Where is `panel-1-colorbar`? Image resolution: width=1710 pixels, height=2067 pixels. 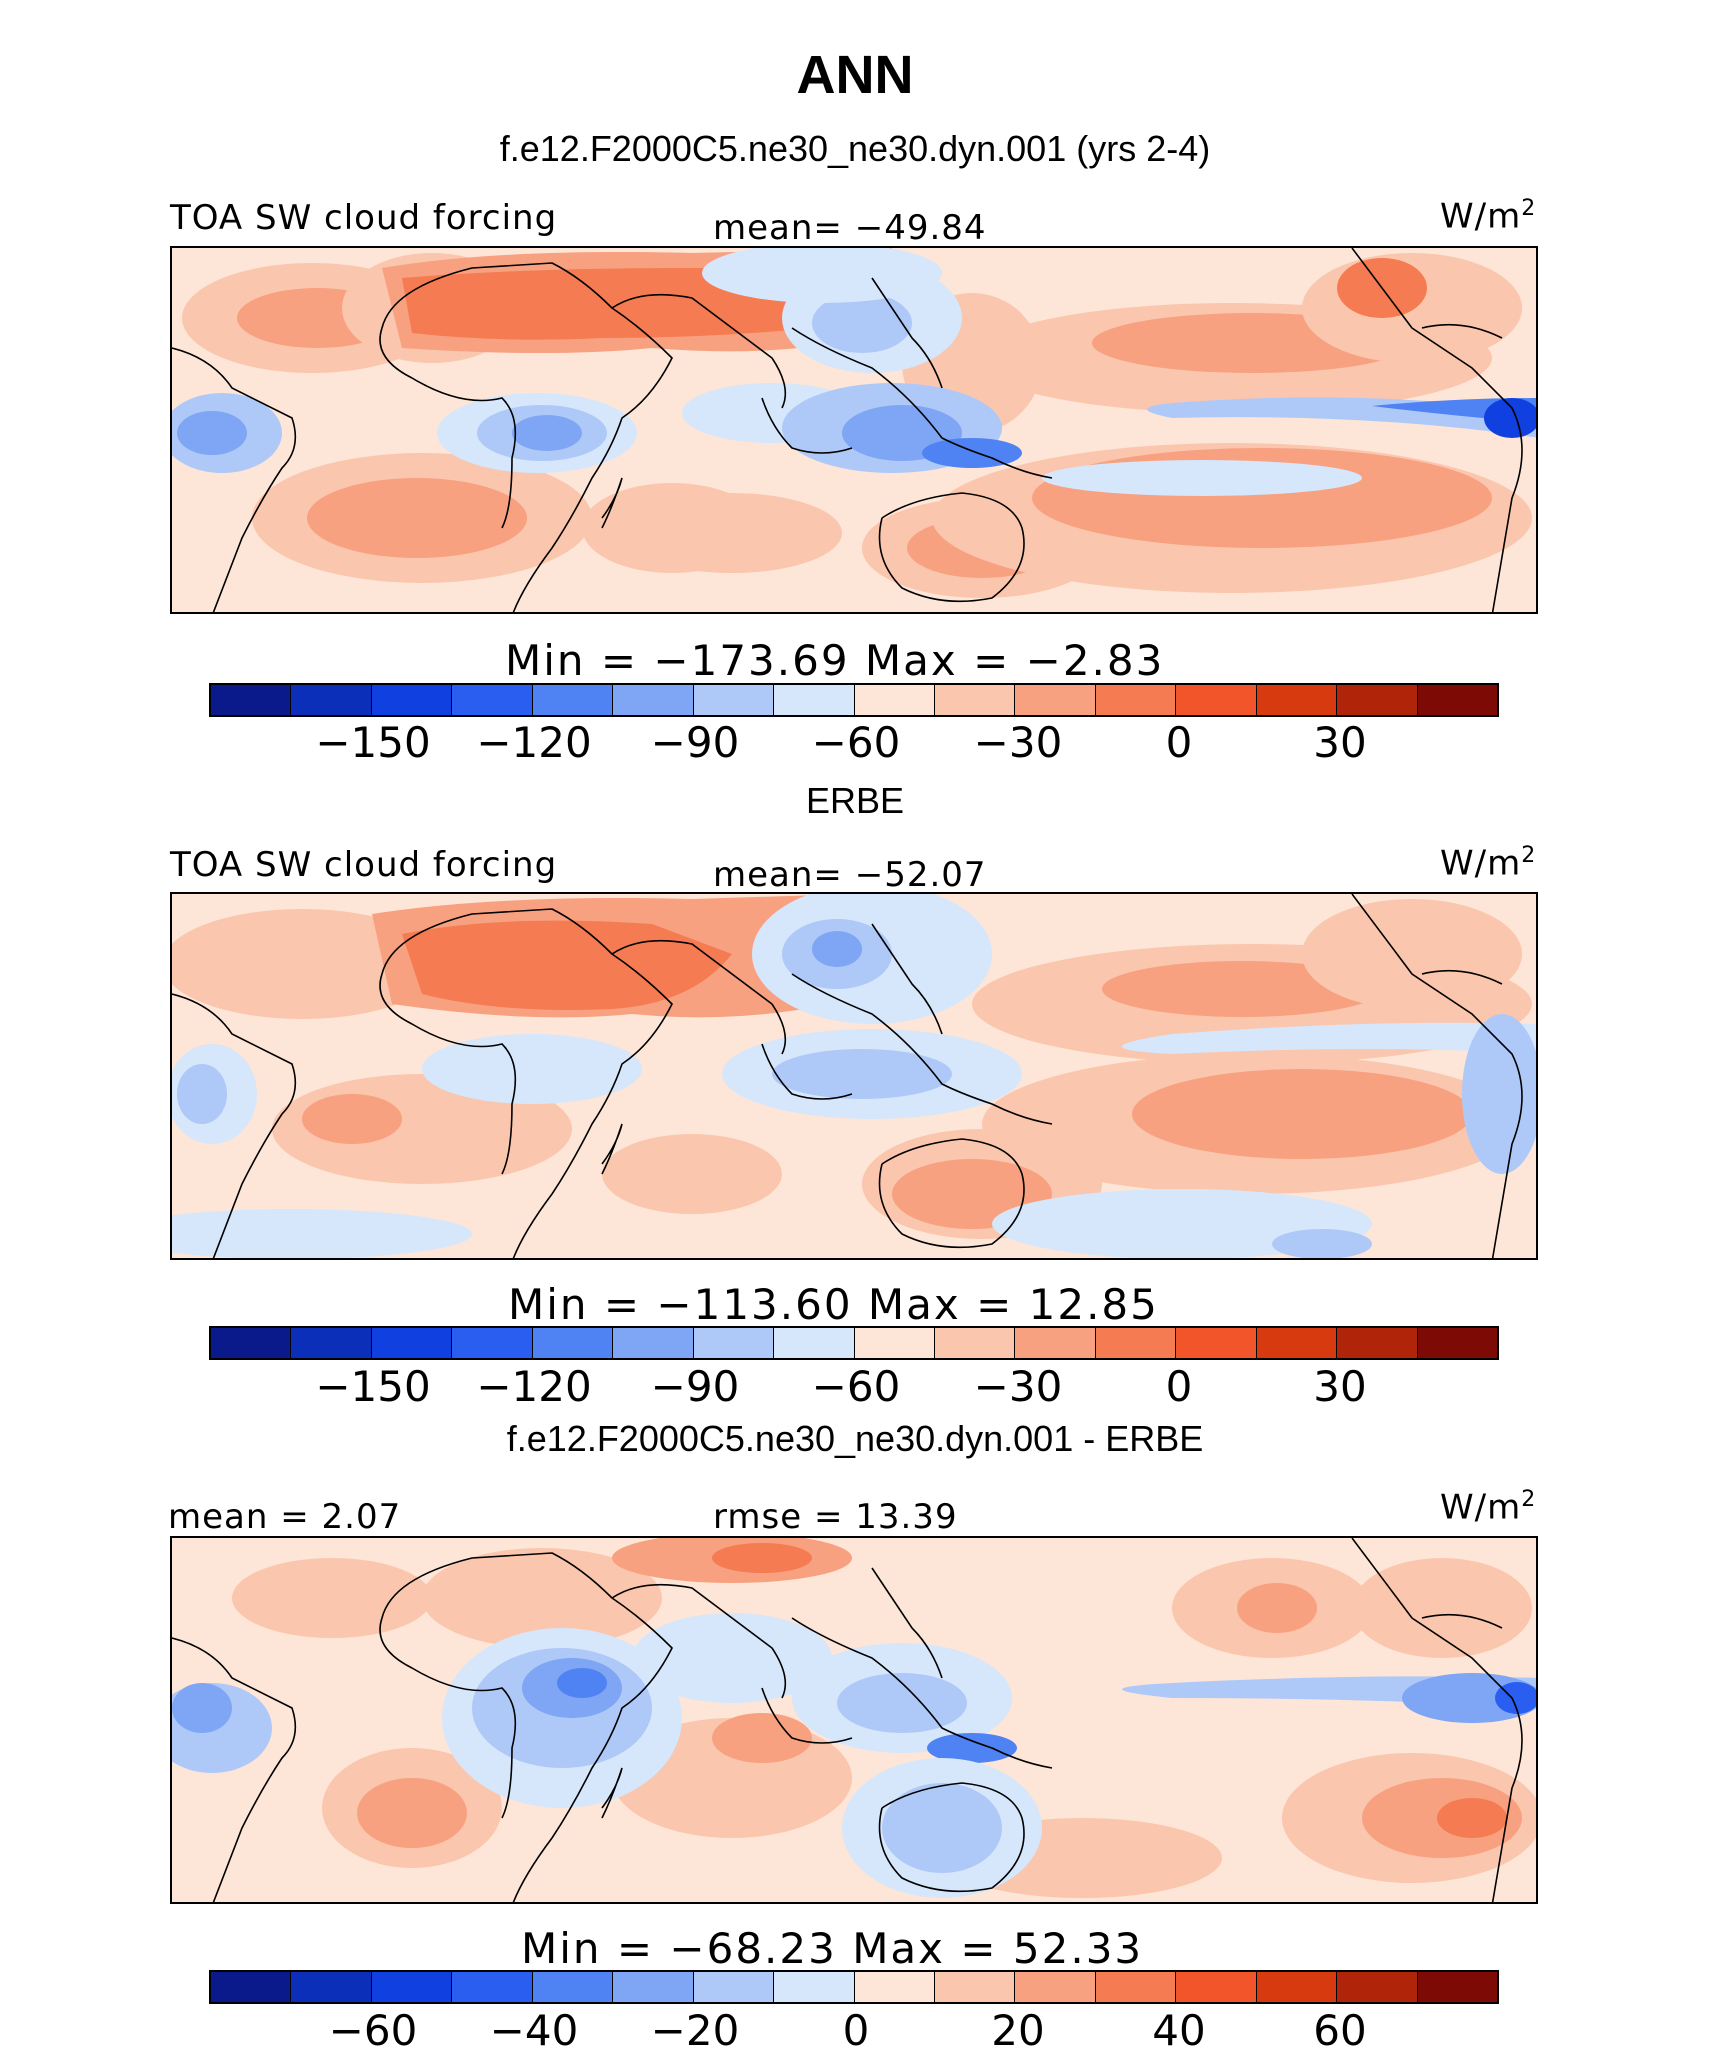 panel-1-colorbar is located at coordinates (854, 700).